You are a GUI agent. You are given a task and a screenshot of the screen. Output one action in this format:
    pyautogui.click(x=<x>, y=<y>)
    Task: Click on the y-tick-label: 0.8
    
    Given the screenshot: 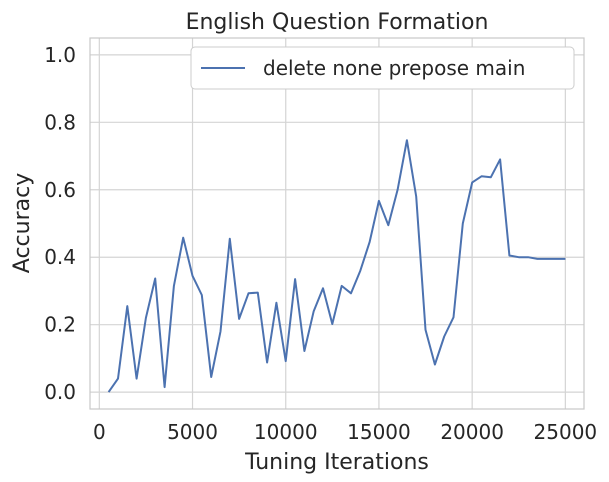 What is the action you would take?
    pyautogui.click(x=60, y=122)
    